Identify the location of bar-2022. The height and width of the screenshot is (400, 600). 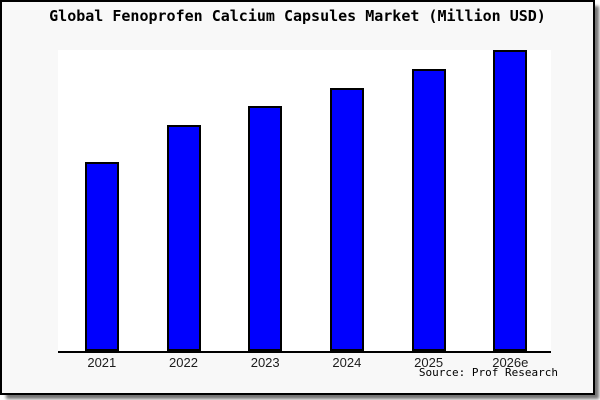
(183, 237).